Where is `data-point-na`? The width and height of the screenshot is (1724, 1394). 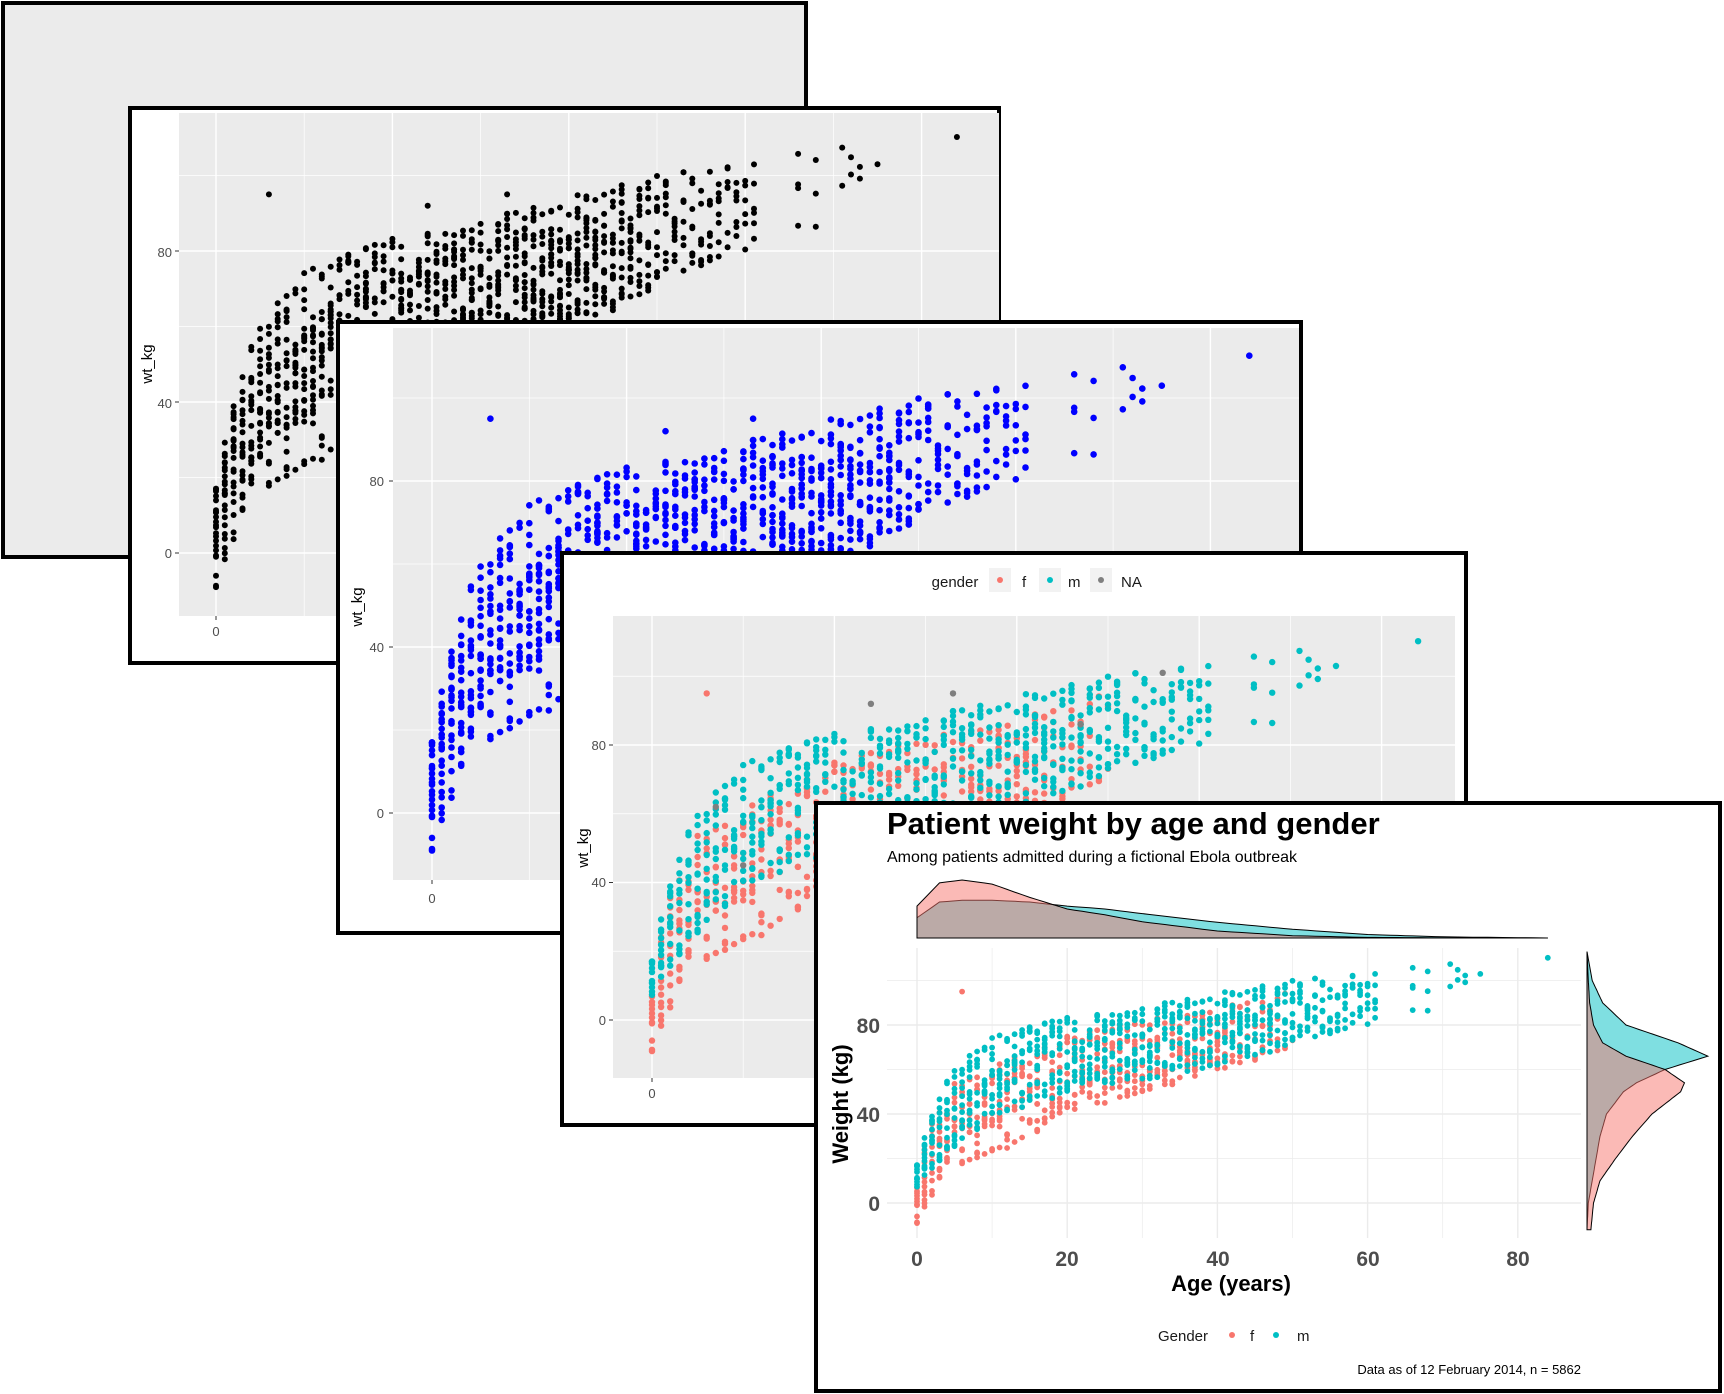
data-point-na is located at coordinates (427, 205).